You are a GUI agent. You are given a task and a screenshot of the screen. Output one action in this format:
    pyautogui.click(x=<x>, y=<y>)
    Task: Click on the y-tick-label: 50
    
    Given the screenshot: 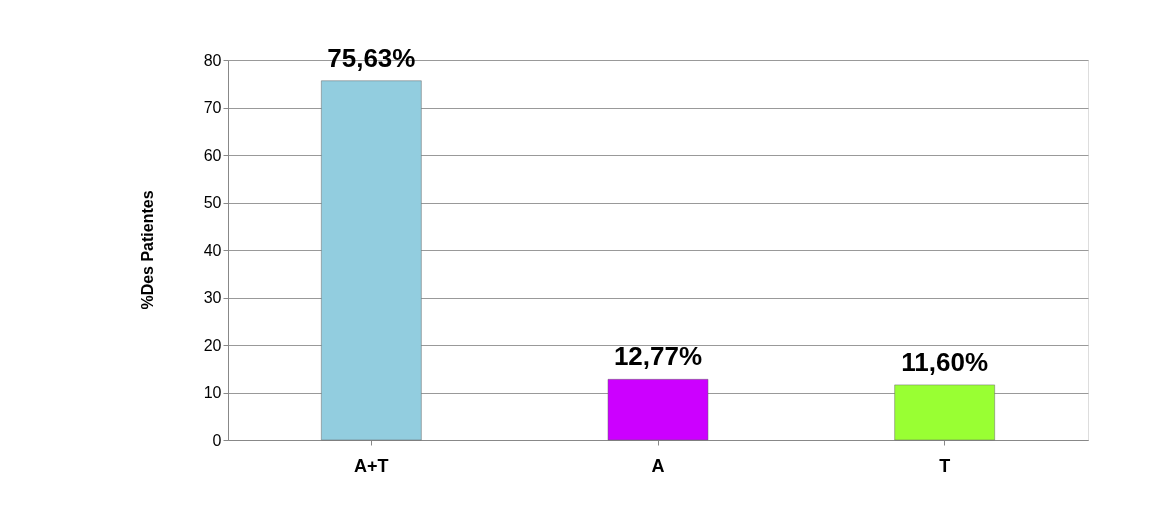 What is the action you would take?
    pyautogui.click(x=212, y=202)
    